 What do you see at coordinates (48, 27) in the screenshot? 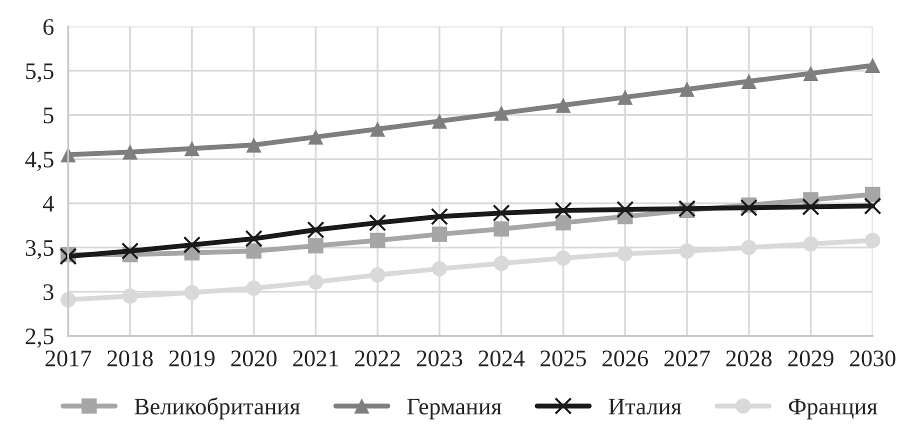
I see `y-tick-label: 6` at bounding box center [48, 27].